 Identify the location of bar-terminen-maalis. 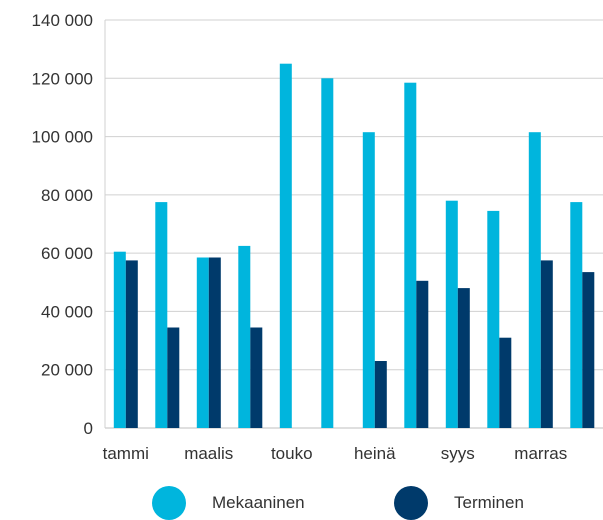
(214, 342).